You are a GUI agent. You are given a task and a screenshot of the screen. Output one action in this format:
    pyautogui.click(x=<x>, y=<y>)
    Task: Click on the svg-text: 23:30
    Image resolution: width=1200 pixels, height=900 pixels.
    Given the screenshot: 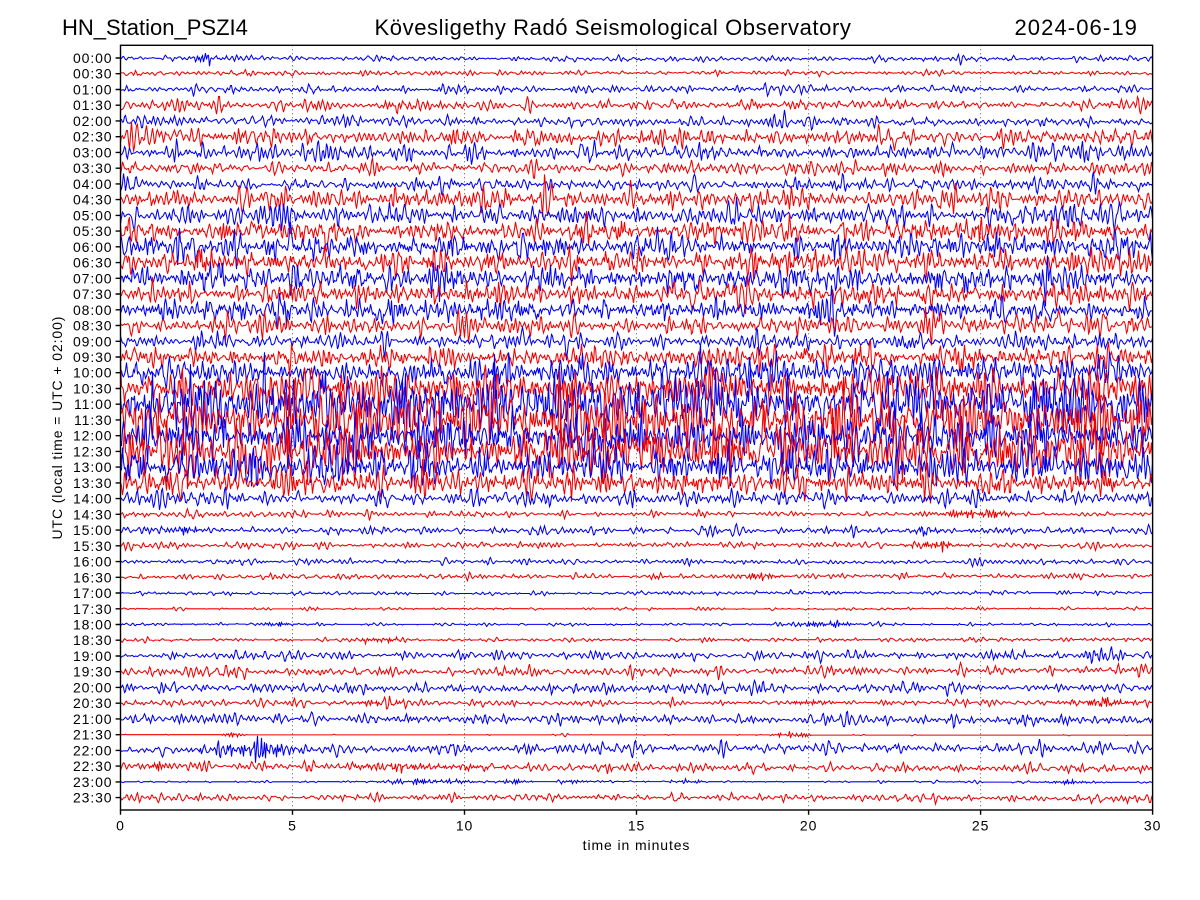 What is the action you would take?
    pyautogui.click(x=93, y=798)
    